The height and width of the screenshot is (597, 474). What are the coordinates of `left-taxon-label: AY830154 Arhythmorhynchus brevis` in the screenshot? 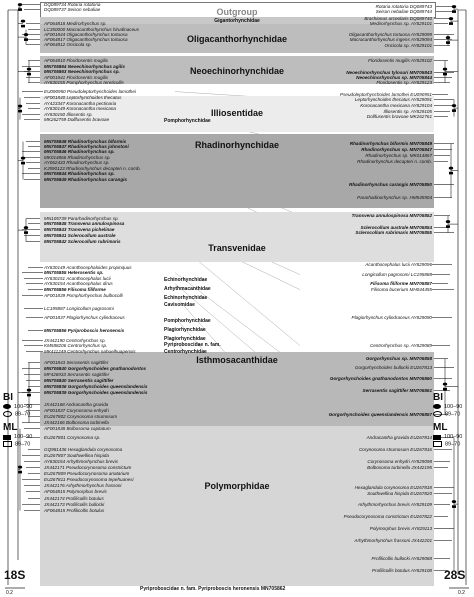 It's located at (81, 461).